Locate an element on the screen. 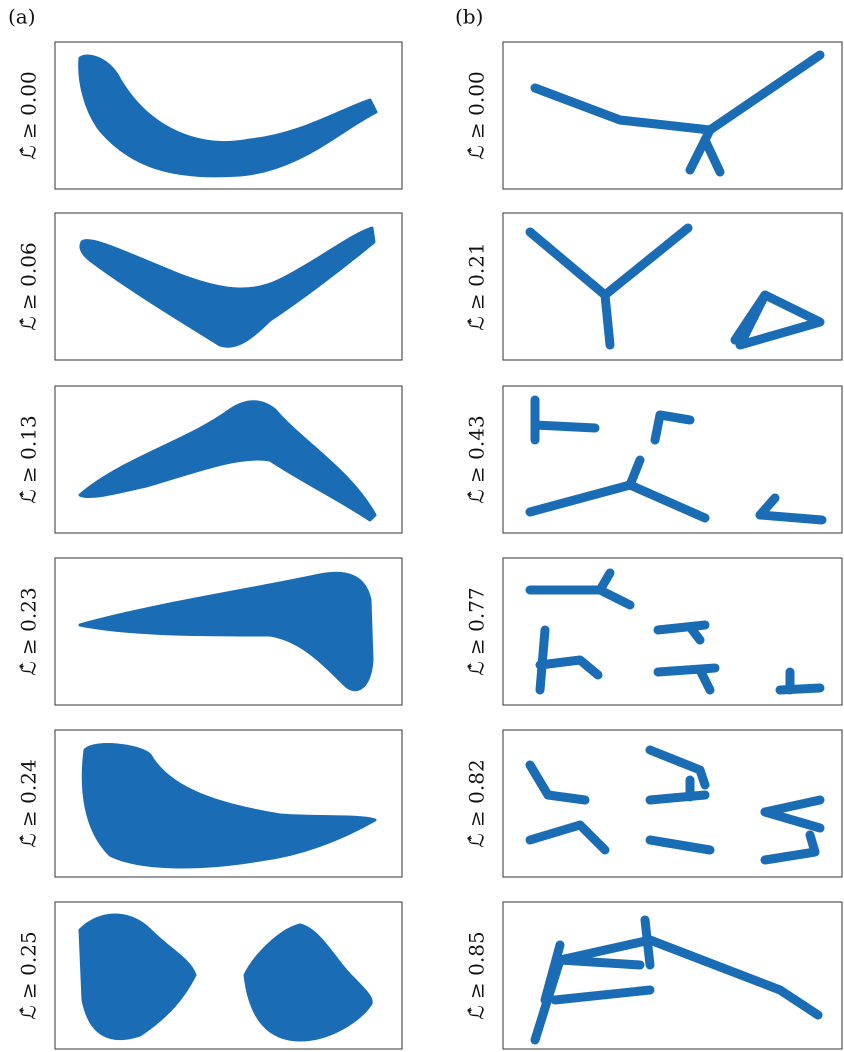 The image size is (844, 1052). panel-label: ℒ̂ ≥ 0.43 is located at coordinates (477, 459).